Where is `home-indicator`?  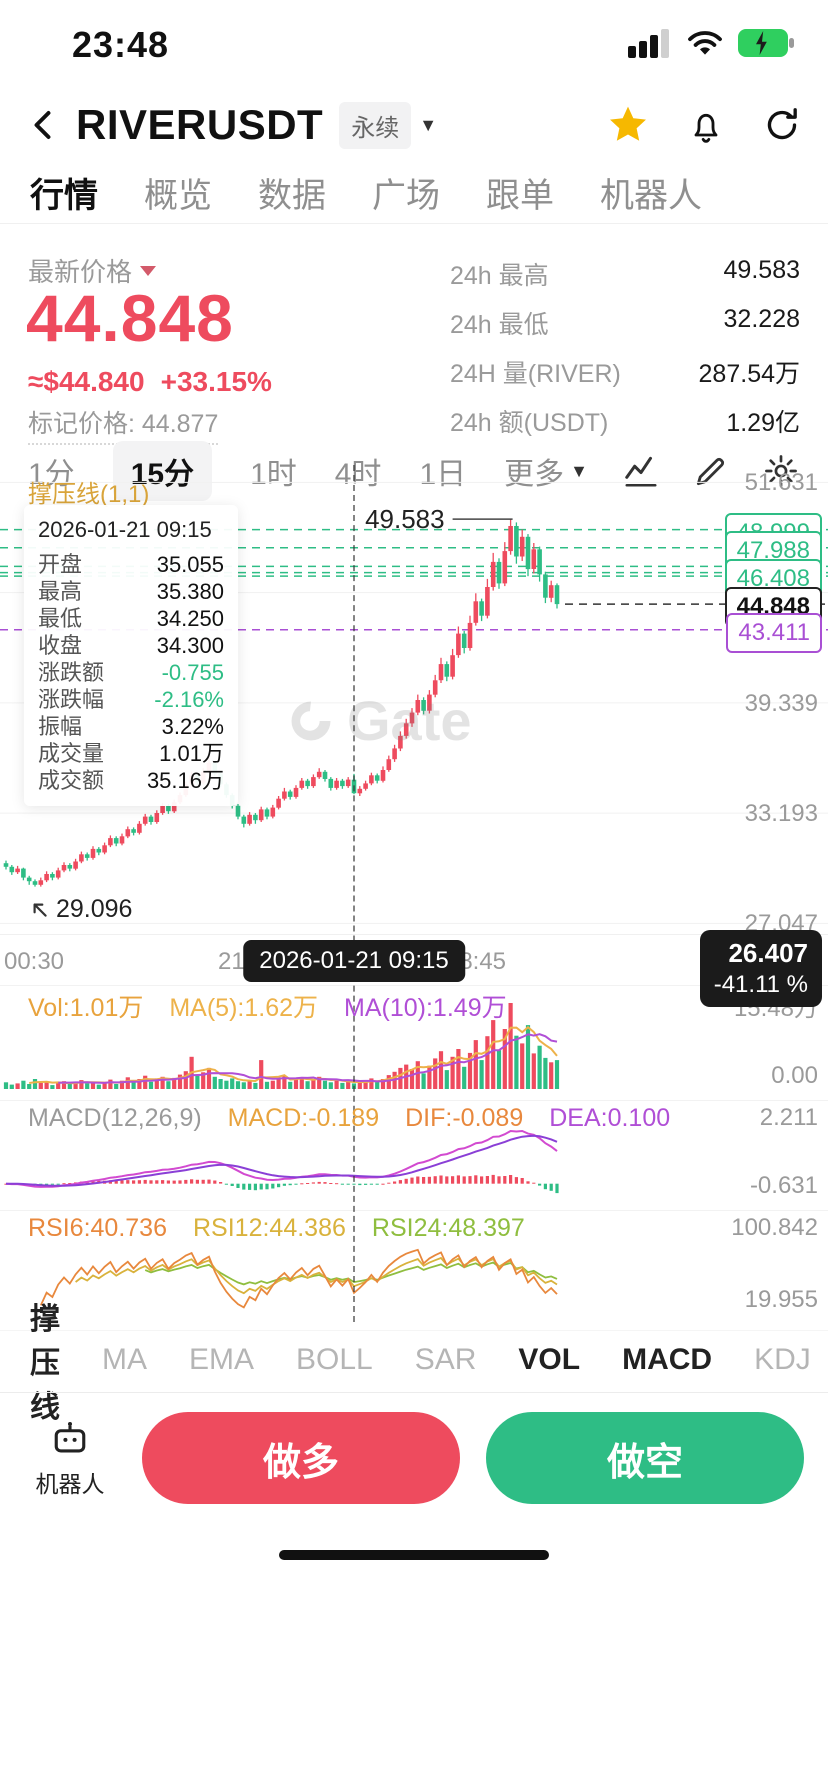 home-indicator is located at coordinates (414, 1555).